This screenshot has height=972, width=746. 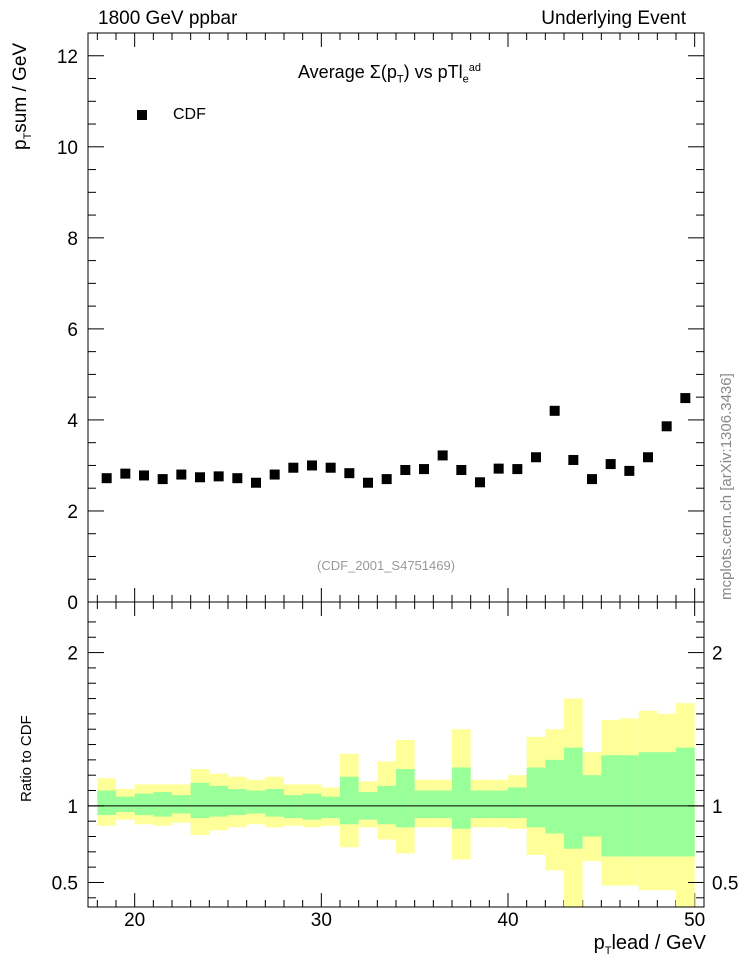 What do you see at coordinates (22, 96) in the screenshot?
I see `y-axis-label-main: pTsum / GeV` at bounding box center [22, 96].